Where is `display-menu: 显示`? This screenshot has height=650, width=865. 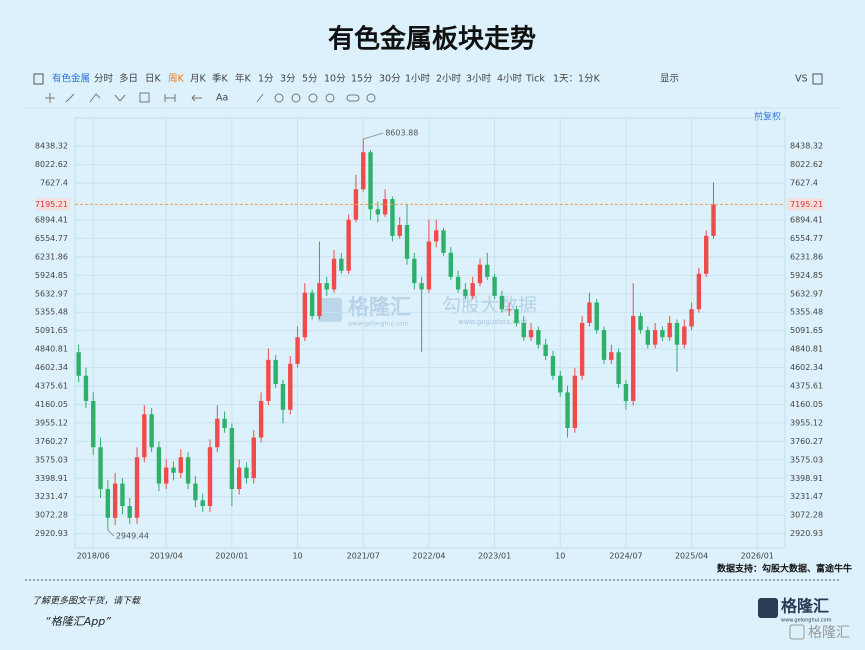
display-menu: 显示 is located at coordinates (669, 79).